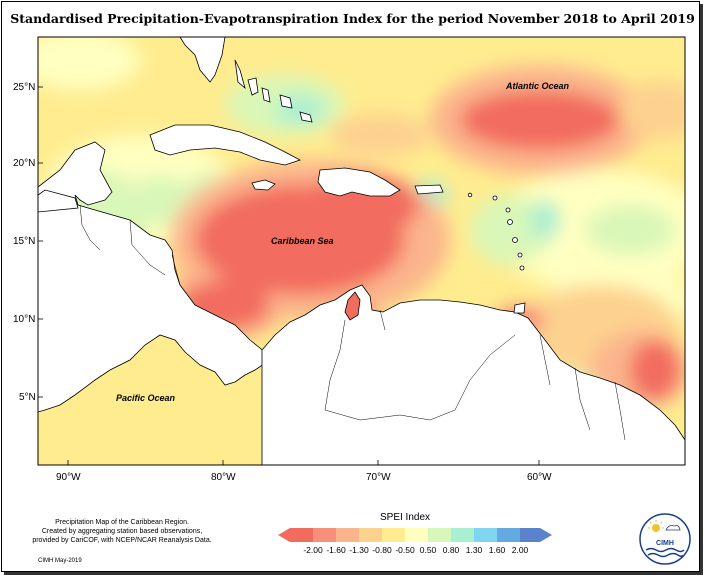  I want to click on lon-tick-label: 80°W, so click(223, 477).